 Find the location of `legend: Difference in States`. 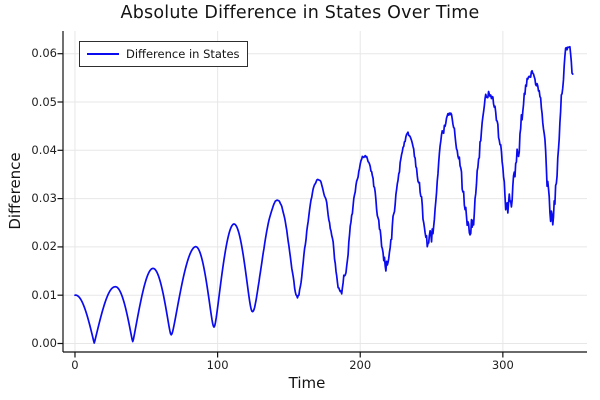

legend: Difference in States is located at coordinates (163, 54).